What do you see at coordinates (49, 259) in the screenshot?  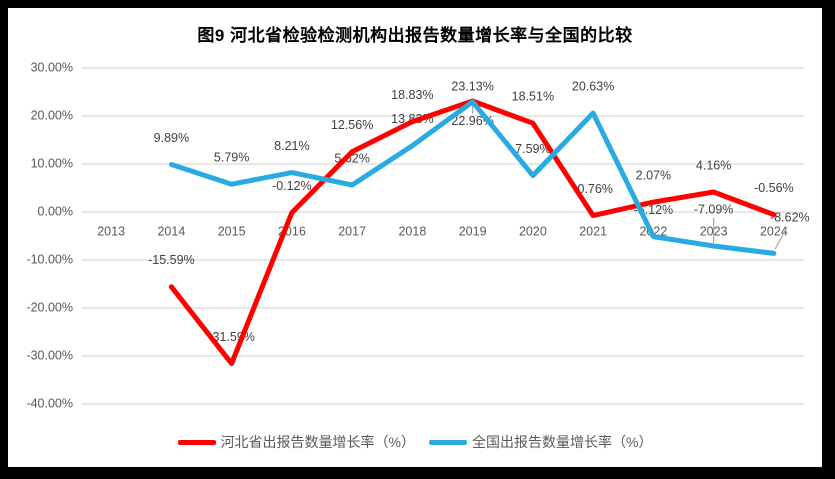 I see `y-axis-tick-label: -10.00%` at bounding box center [49, 259].